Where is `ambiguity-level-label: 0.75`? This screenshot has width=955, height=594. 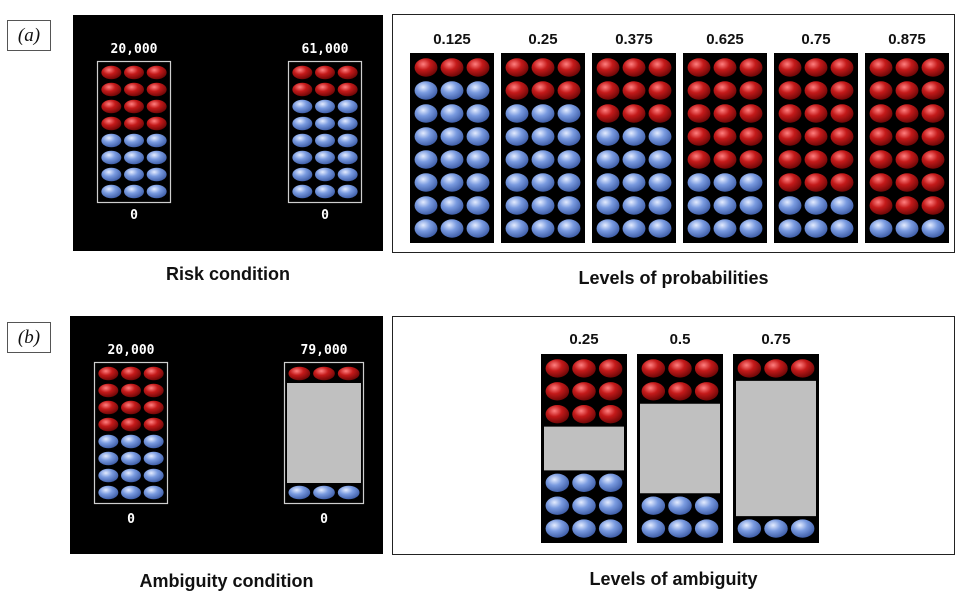 ambiguity-level-label: 0.75 is located at coordinates (776, 339).